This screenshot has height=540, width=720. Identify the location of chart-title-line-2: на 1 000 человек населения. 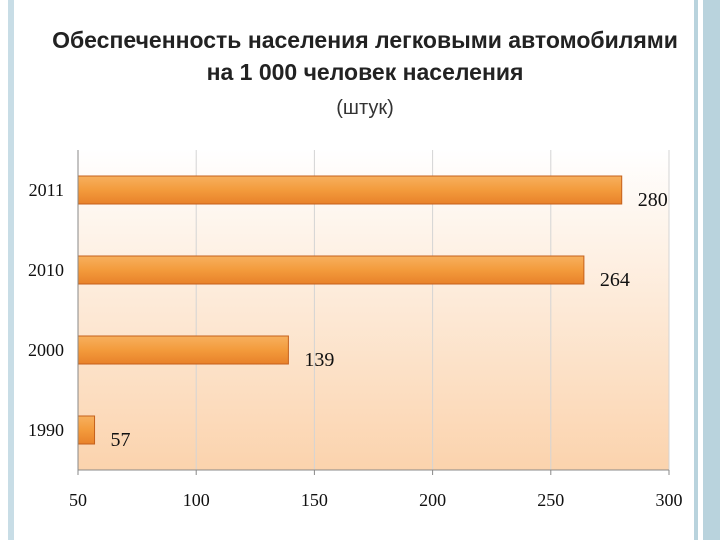
(365, 72).